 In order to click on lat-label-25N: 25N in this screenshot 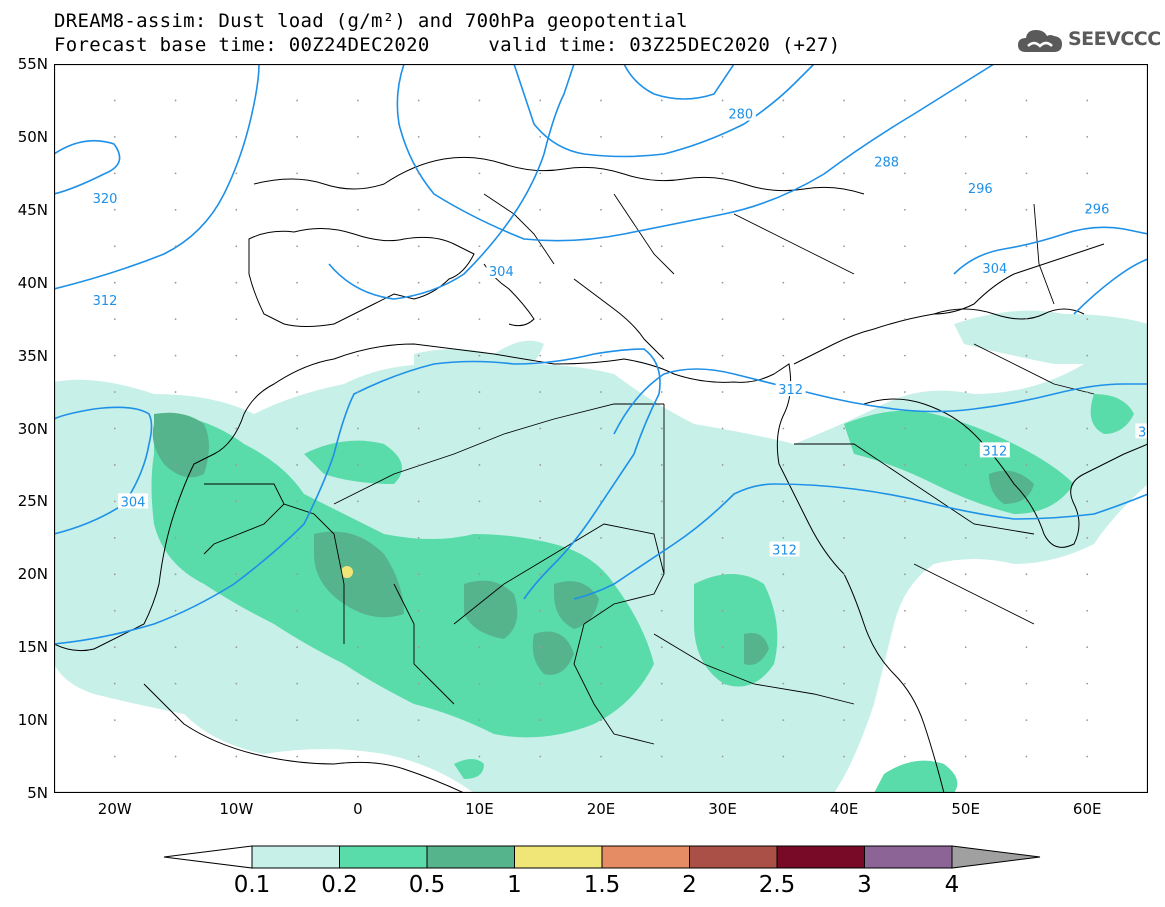, I will do `click(32, 501)`.